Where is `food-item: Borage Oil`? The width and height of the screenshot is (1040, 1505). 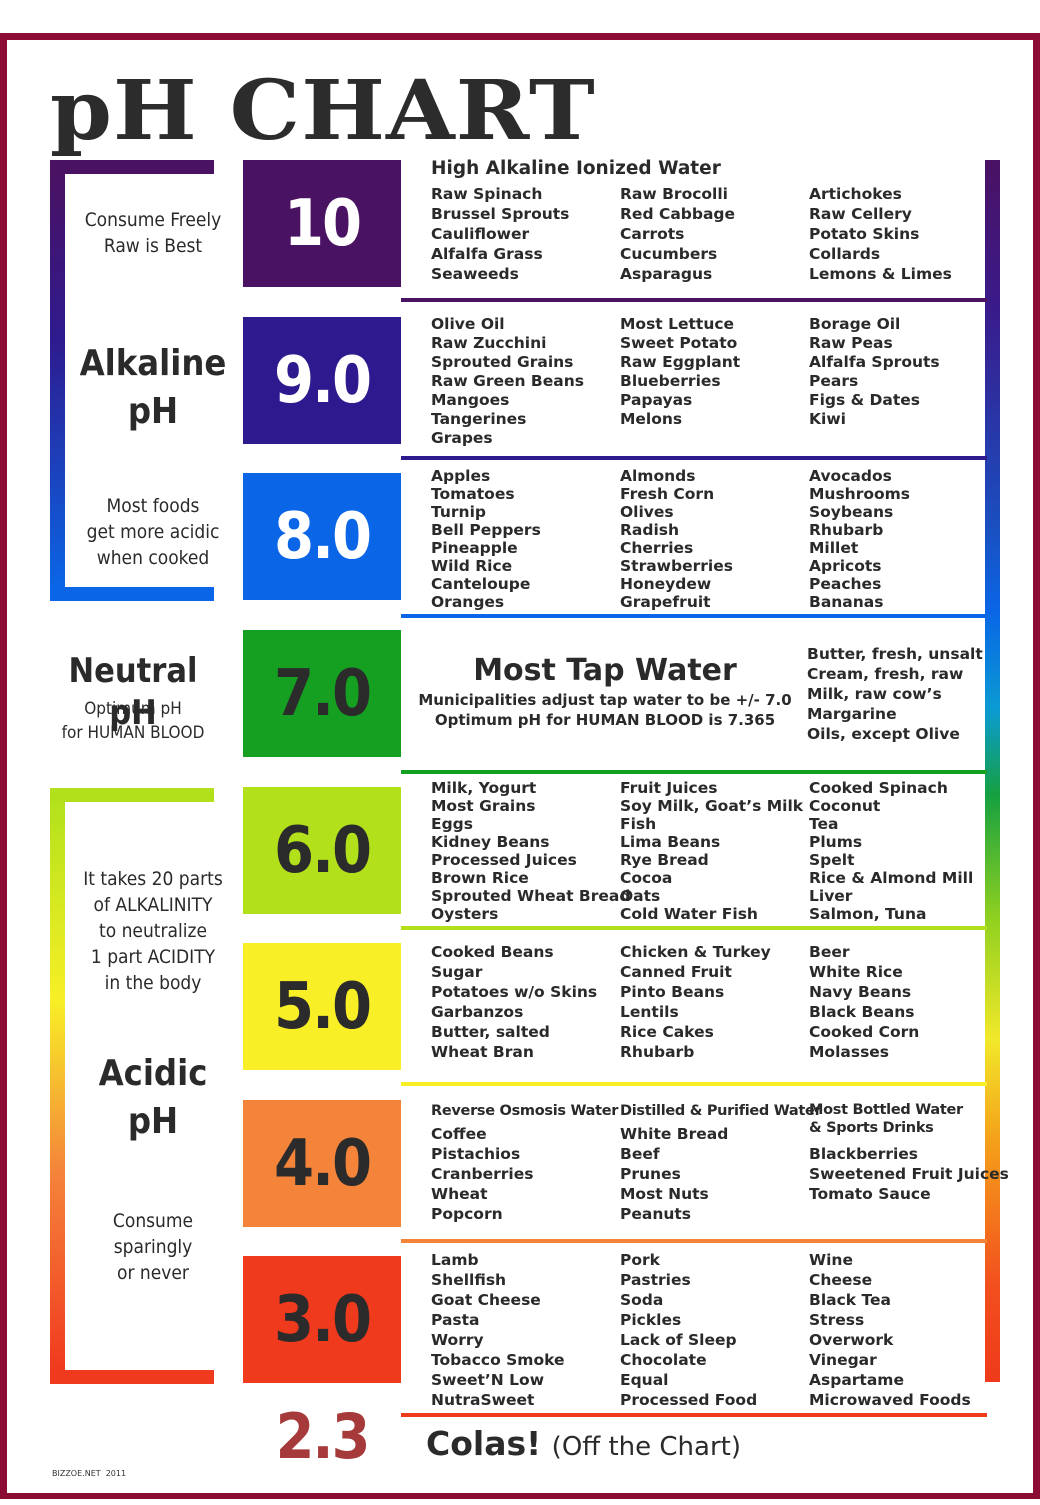 food-item: Borage Oil is located at coordinates (855, 324).